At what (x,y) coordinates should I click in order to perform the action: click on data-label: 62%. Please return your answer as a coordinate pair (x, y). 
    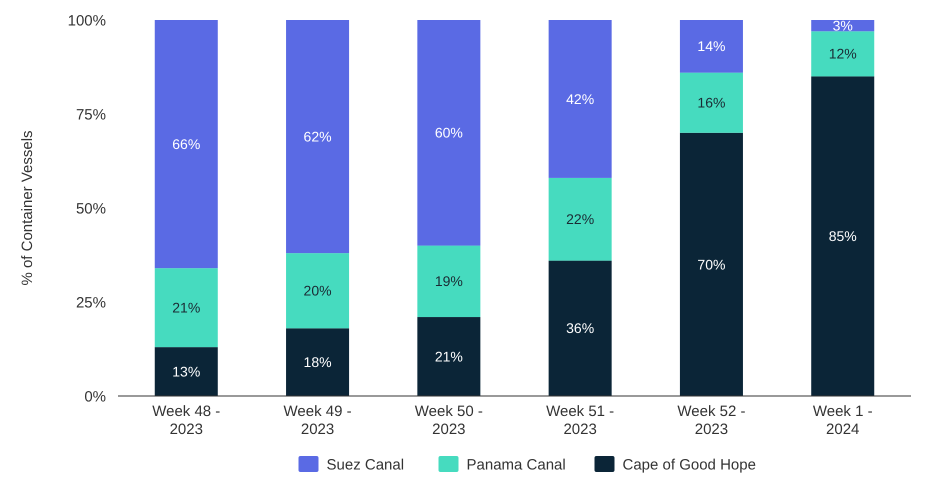
    Looking at the image, I should click on (318, 136).